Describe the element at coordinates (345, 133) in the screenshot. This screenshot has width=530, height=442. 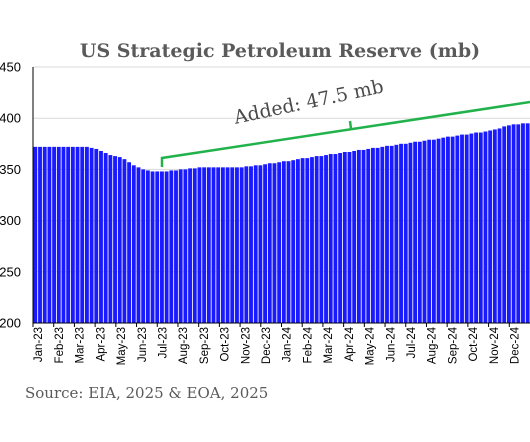
I see `annotation-bracket` at that location.